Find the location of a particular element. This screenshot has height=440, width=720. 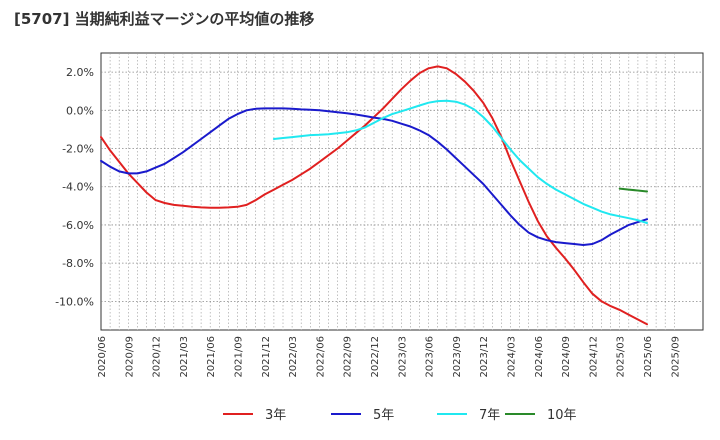

x-tick-label: 2020/06 is located at coordinates (102, 357).